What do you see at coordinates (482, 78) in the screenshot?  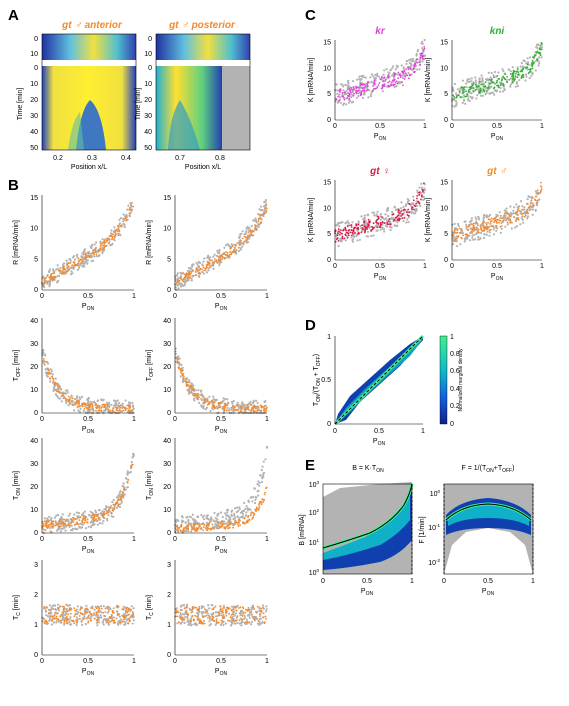 I see `c-plot-1-gray-point` at bounding box center [482, 78].